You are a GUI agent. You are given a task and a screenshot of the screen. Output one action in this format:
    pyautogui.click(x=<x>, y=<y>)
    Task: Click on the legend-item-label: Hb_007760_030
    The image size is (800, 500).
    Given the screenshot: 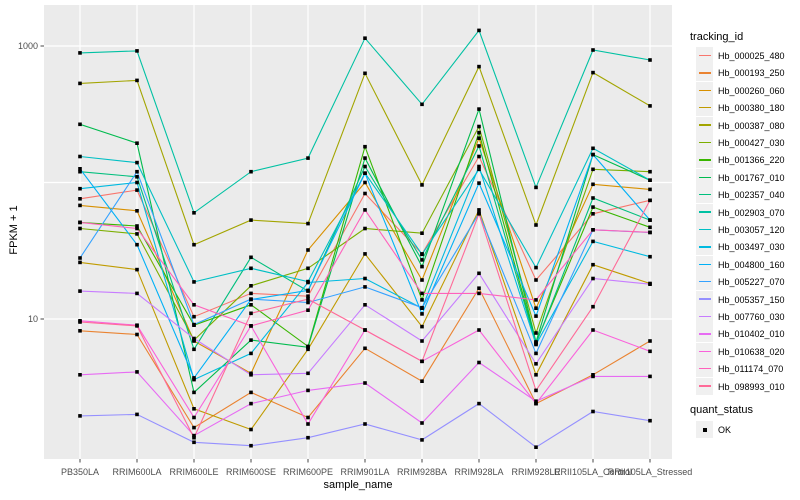 What is the action you would take?
    pyautogui.click(x=751, y=317)
    